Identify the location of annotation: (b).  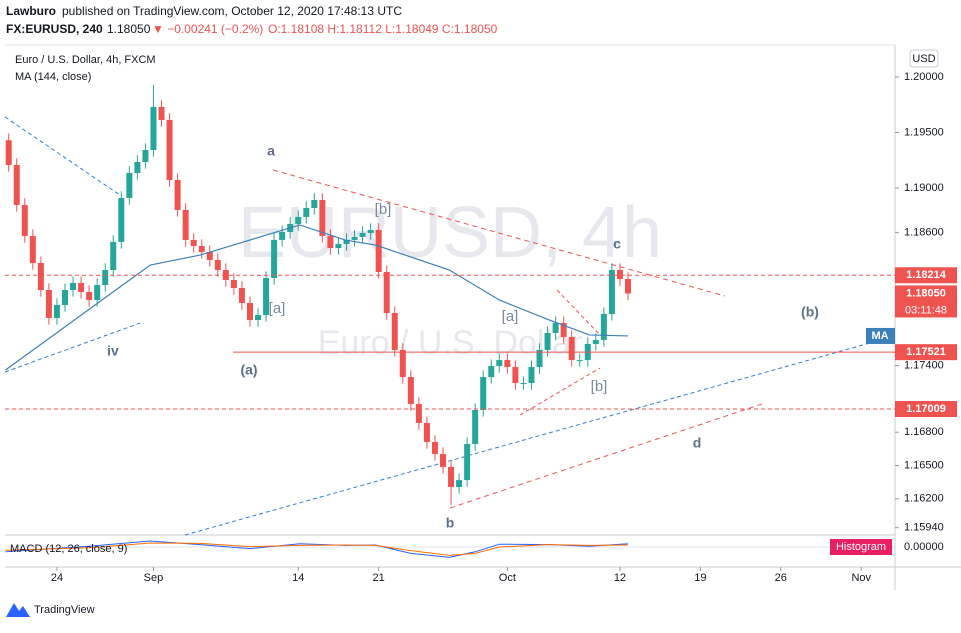
(810, 312).